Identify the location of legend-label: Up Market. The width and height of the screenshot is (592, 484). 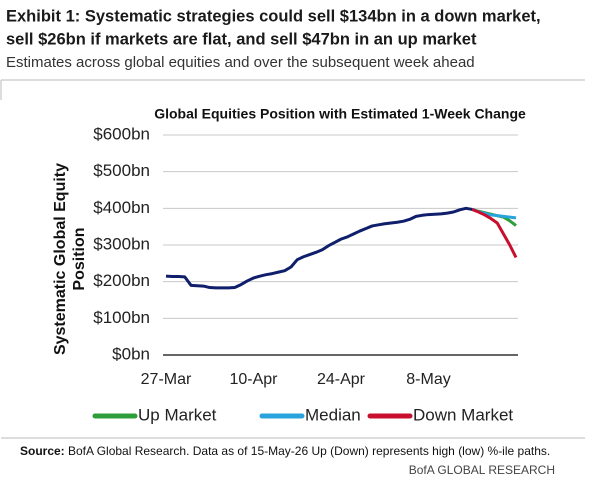
(177, 414).